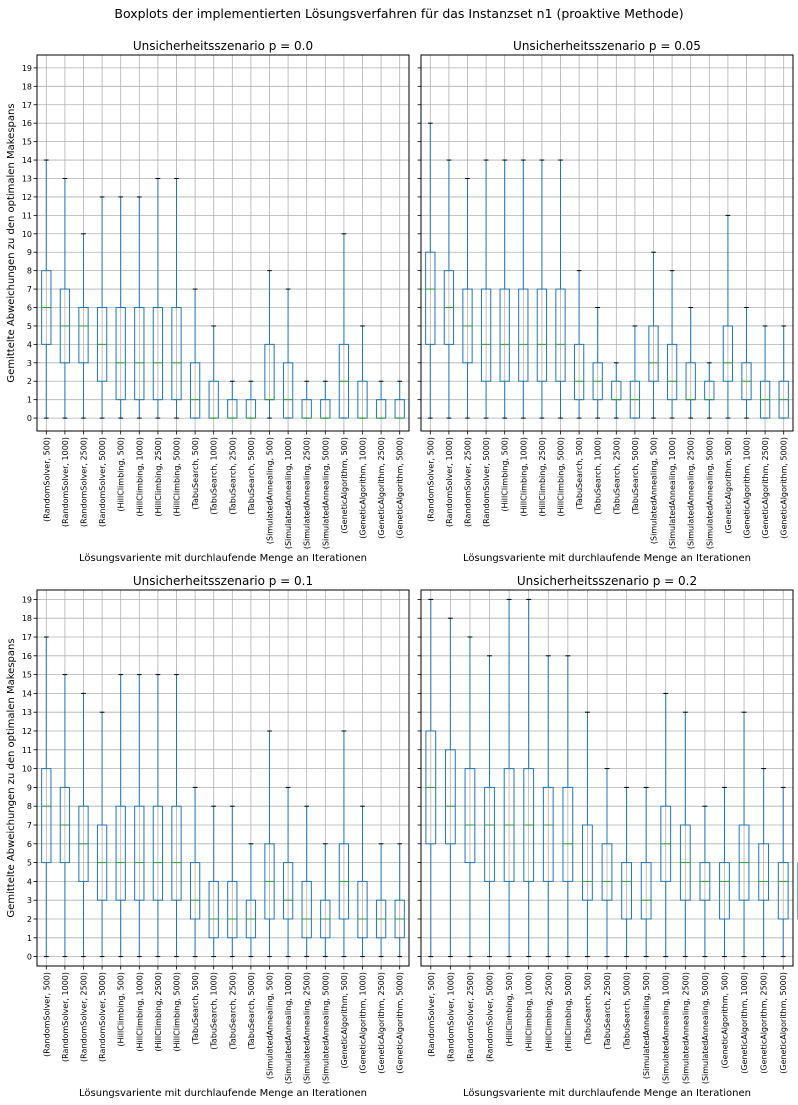 Image resolution: width=798 pixels, height=1105 pixels. I want to click on chart-title: Unsicherheitsszenario p = 0.0, so click(223, 46).